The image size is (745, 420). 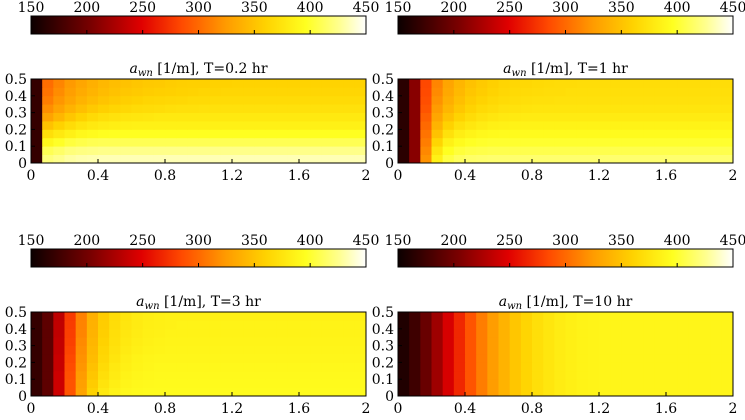 I want to click on y-tick-label: 0.4, so click(x=383, y=97).